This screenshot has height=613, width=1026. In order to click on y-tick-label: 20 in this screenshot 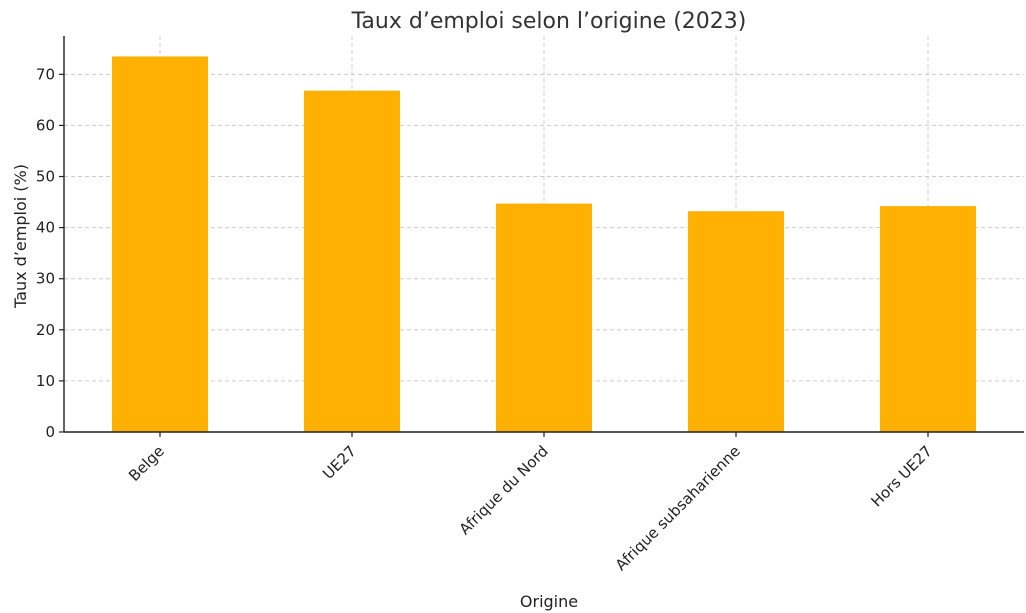, I will do `click(45, 330)`.